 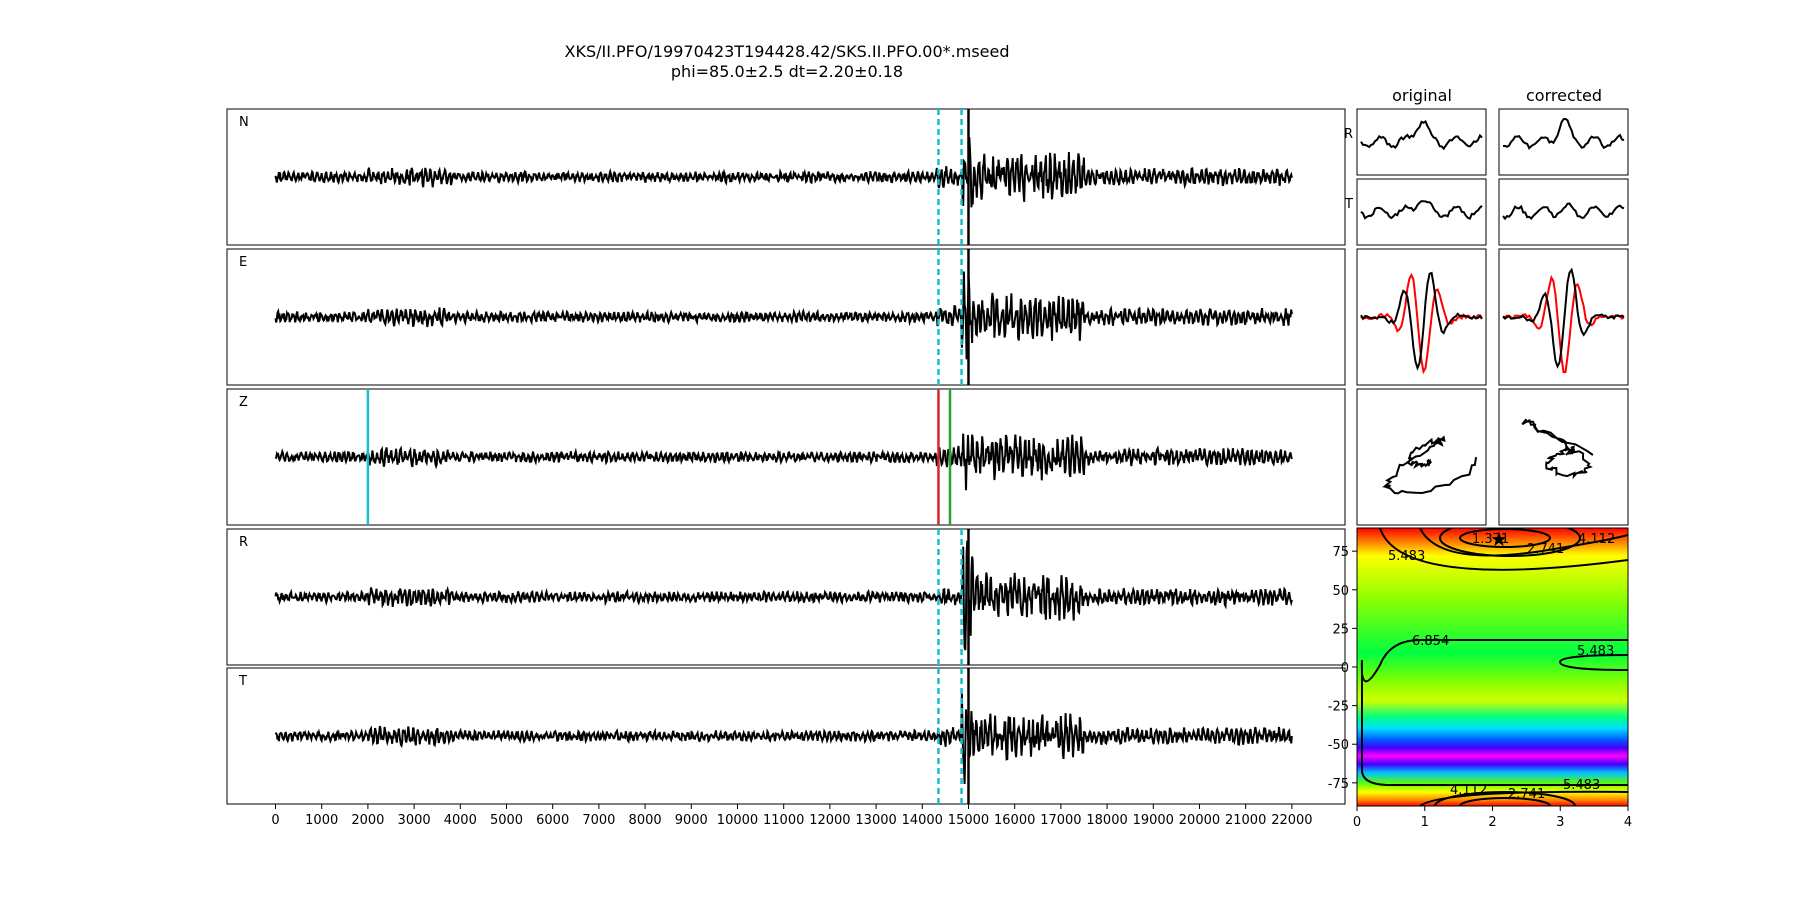 What do you see at coordinates (875, 820) in the screenshot?
I see `x-tick-label: 13000` at bounding box center [875, 820].